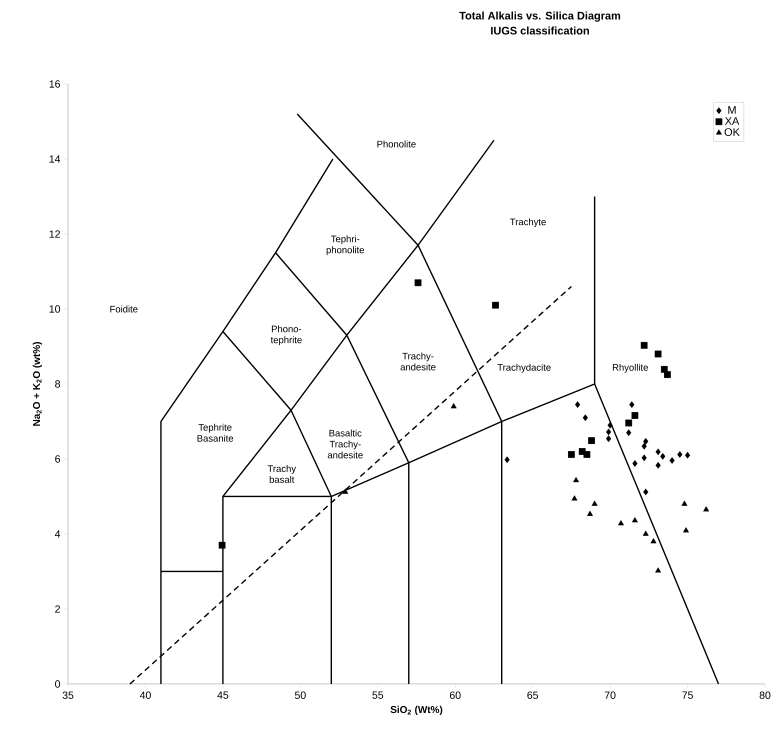 The height and width of the screenshot is (736, 771). Describe the element at coordinates (57, 459) in the screenshot. I see `y-tick-label: 6` at that location.